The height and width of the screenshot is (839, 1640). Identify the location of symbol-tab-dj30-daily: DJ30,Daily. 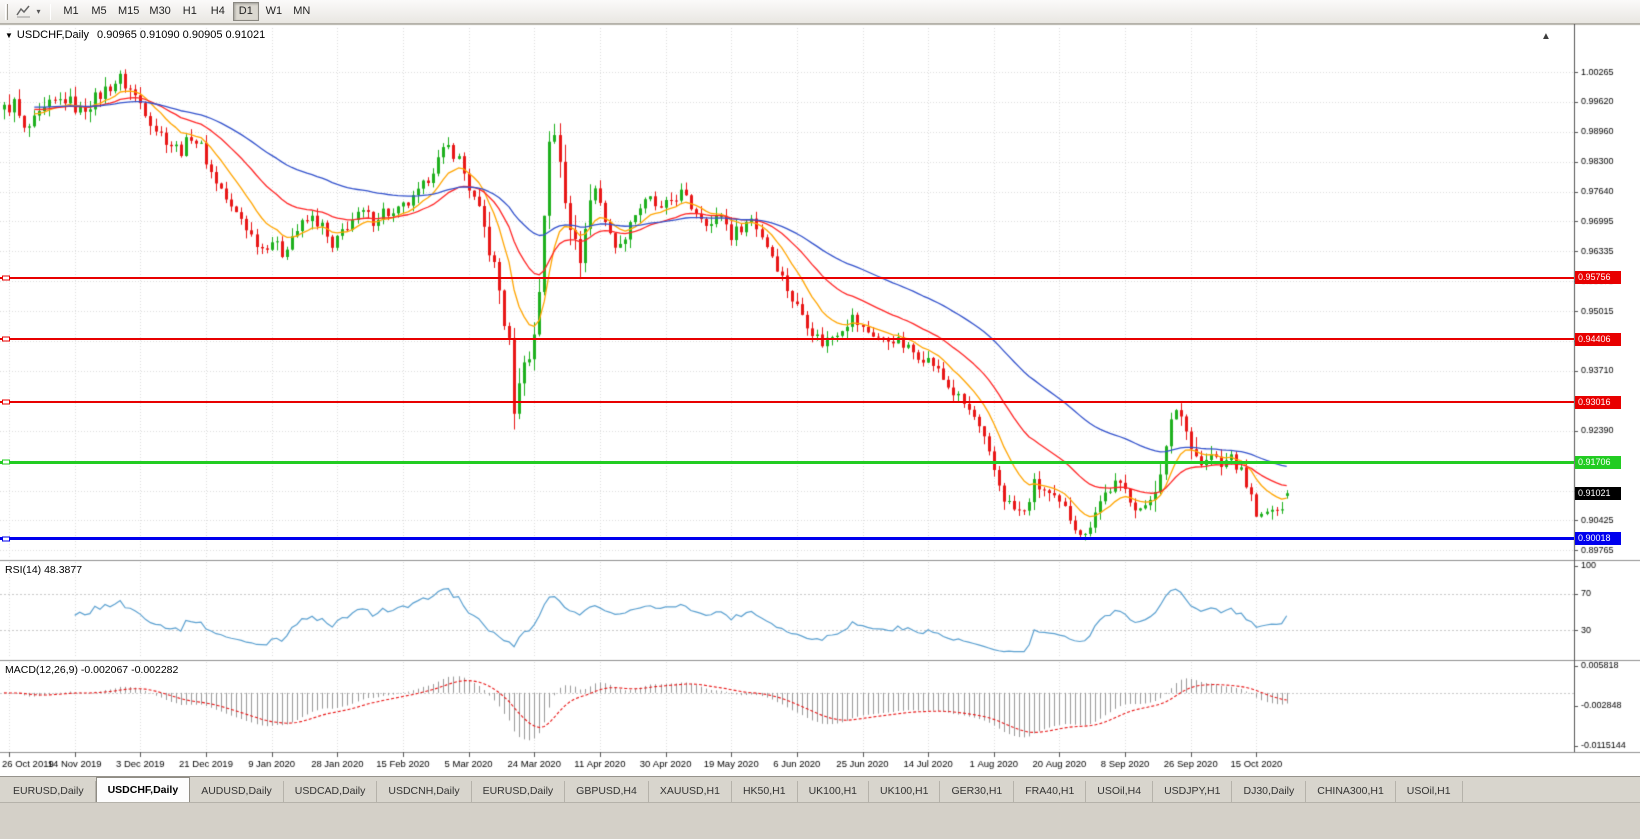
(1269, 791).